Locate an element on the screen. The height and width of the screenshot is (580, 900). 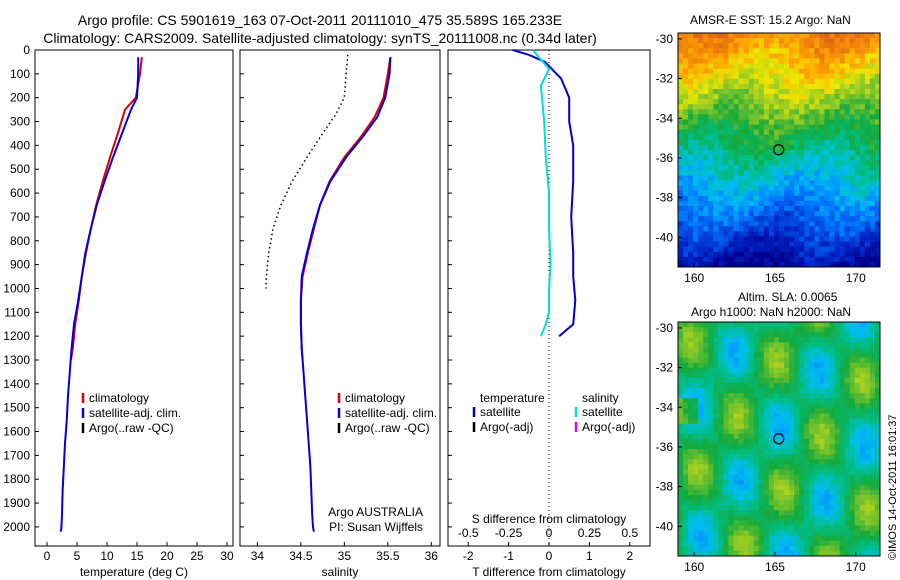
depth-tick-label: 1400 is located at coordinates (16, 384).